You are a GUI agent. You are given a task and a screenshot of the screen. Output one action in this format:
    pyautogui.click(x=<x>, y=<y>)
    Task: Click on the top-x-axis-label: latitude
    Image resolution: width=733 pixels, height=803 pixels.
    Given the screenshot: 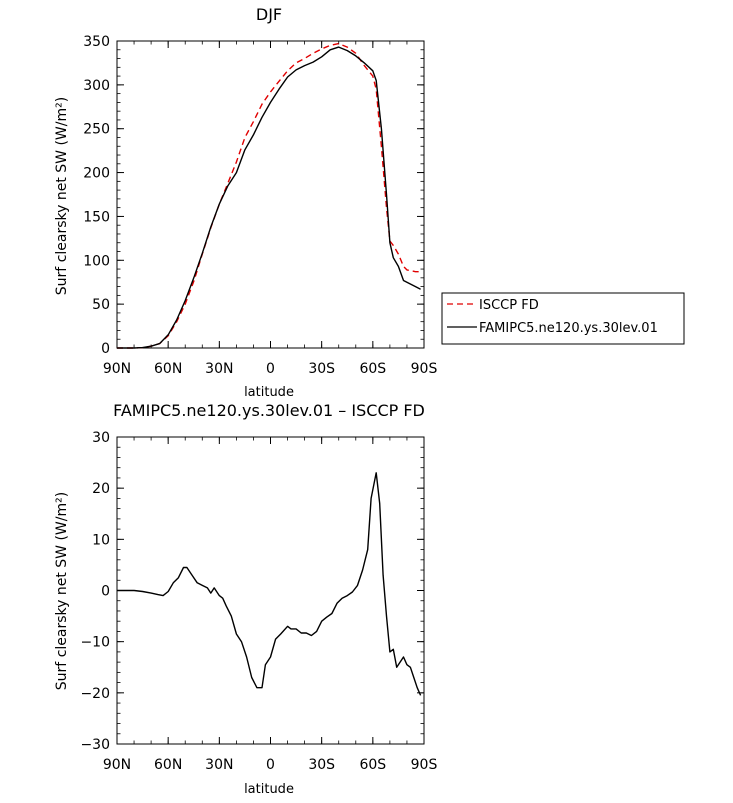 What is the action you would take?
    pyautogui.click(x=269, y=392)
    